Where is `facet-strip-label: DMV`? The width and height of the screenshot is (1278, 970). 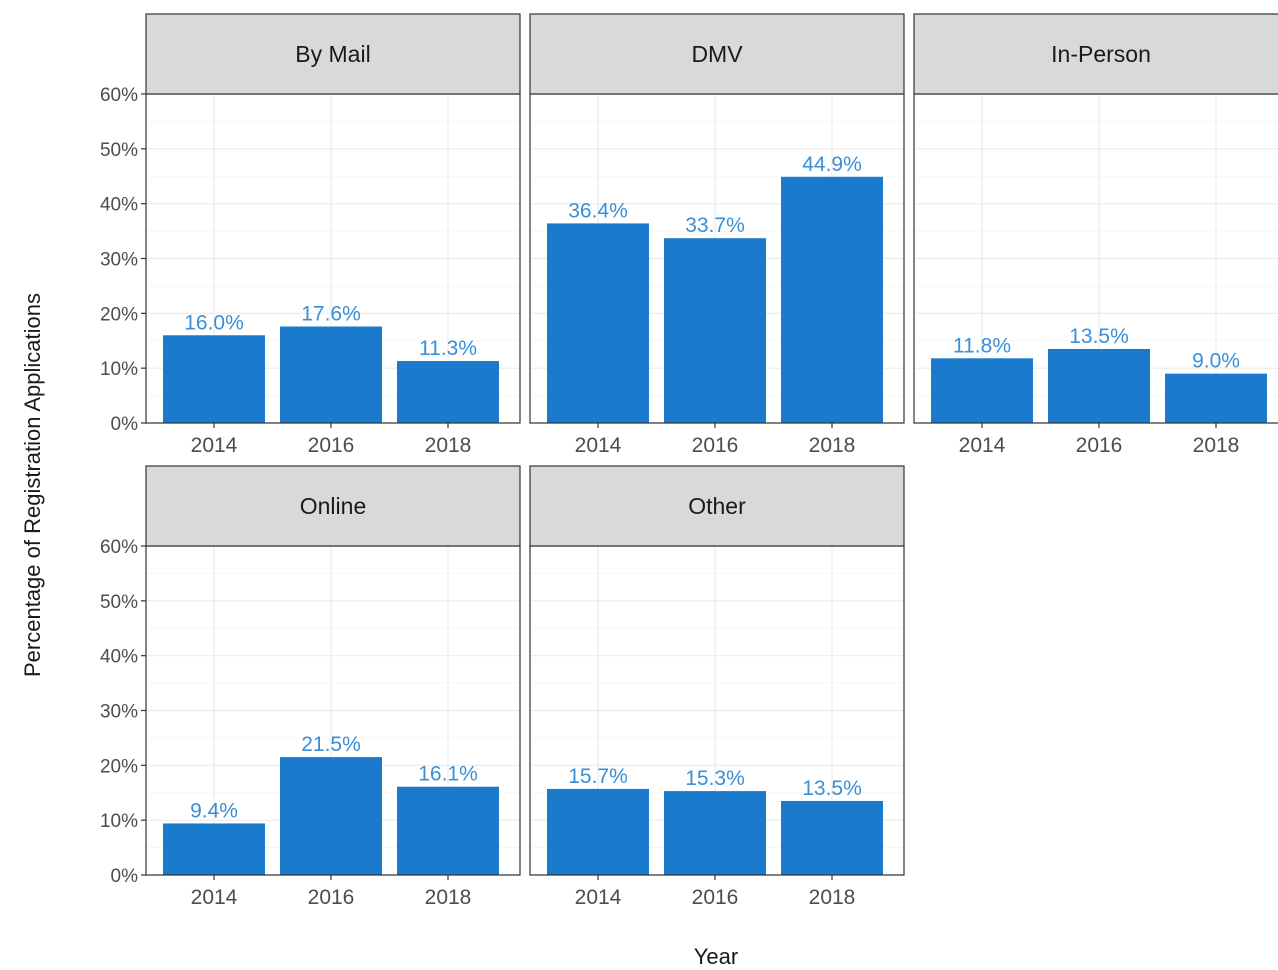
facet-strip-label: DMV is located at coordinates (717, 54).